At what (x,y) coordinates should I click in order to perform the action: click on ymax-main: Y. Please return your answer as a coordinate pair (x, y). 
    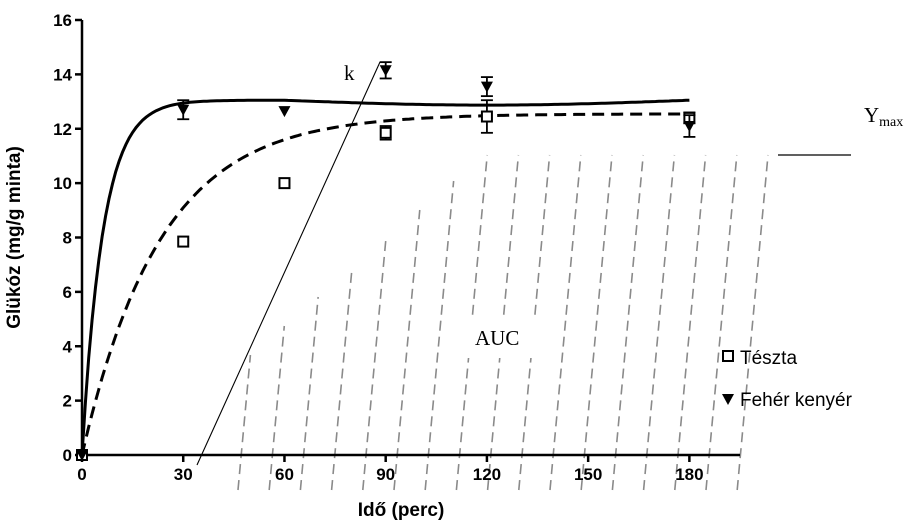
    Looking at the image, I should click on (871, 115).